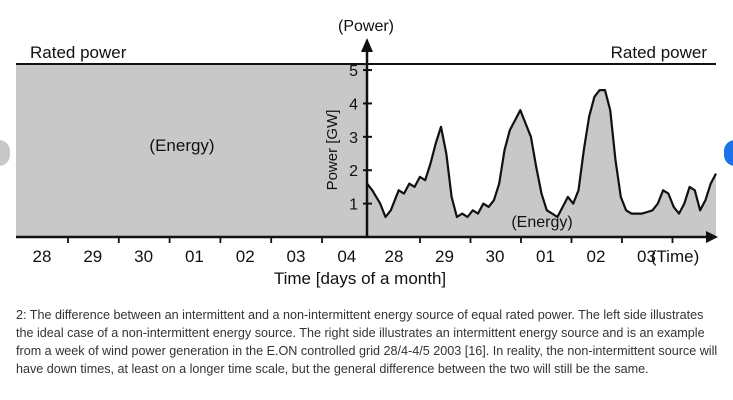 The height and width of the screenshot is (400, 733). What do you see at coordinates (353, 104) in the screenshot?
I see `y-tick-label: 4` at bounding box center [353, 104].